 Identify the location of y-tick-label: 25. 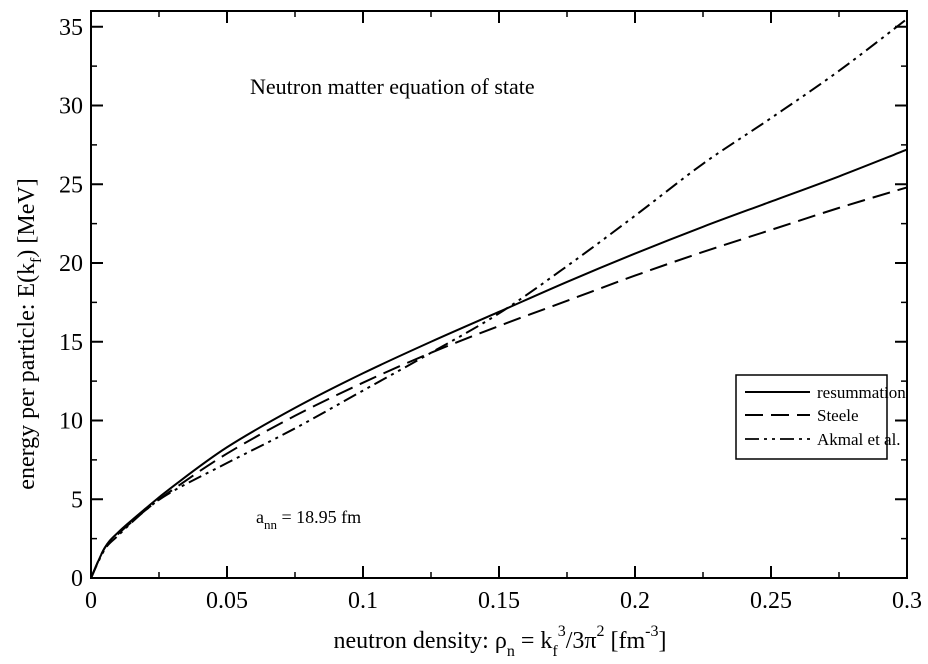
(71, 185).